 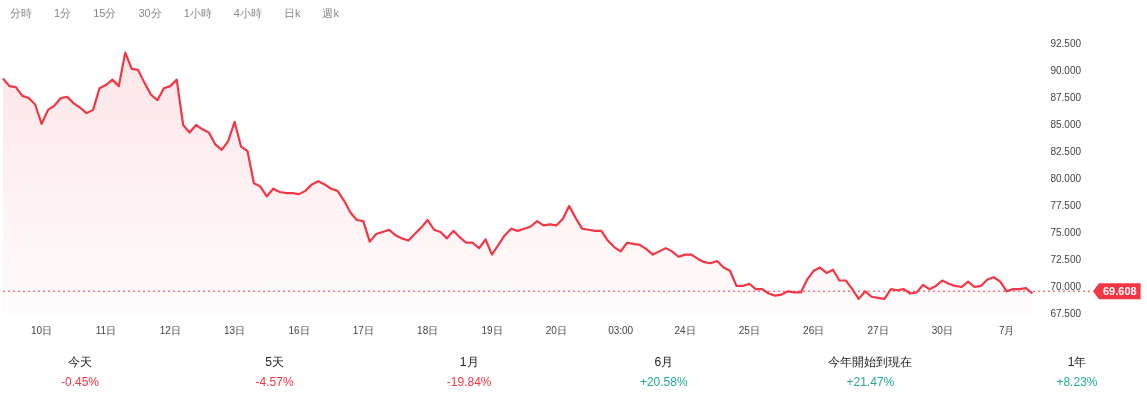 What do you see at coordinates (428, 330) in the screenshot?
I see `x-tick-label: 18日` at bounding box center [428, 330].